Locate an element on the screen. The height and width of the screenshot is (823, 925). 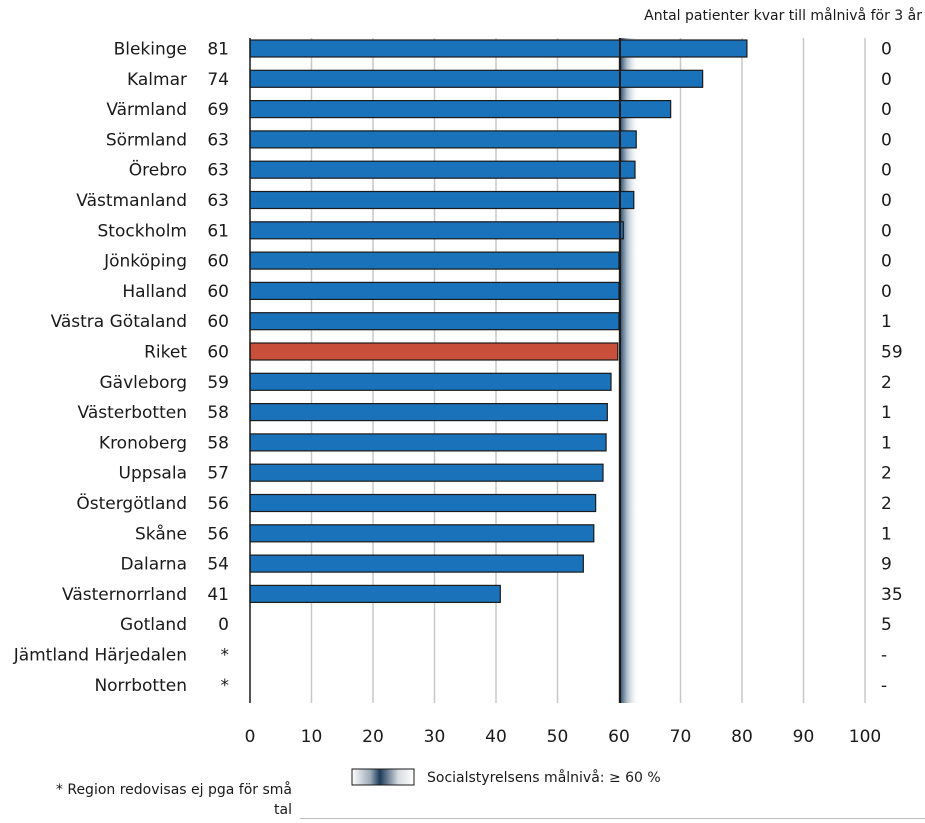
x-tick-label: 10 is located at coordinates (312, 737).